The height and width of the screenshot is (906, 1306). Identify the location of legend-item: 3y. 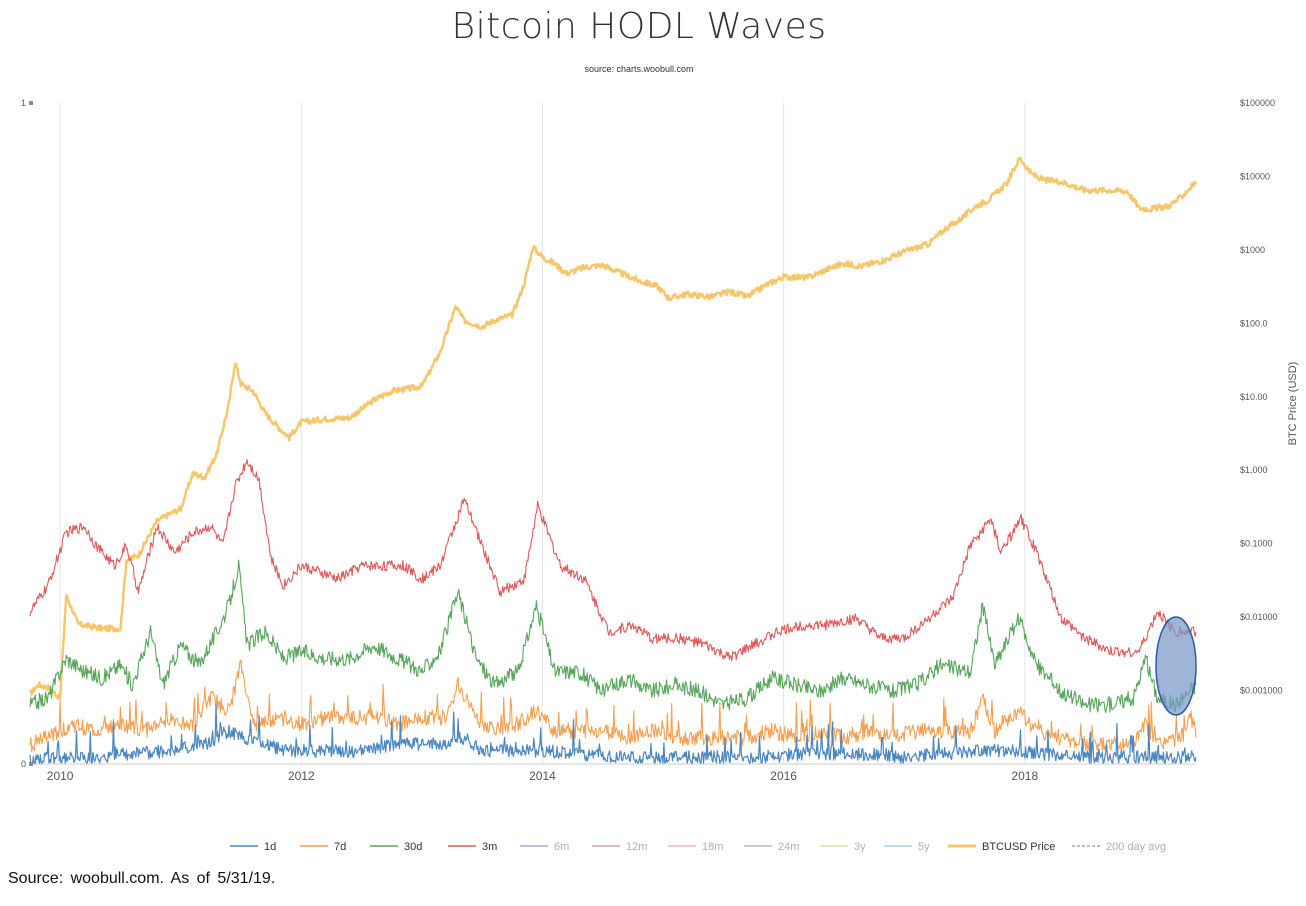
(843, 847).